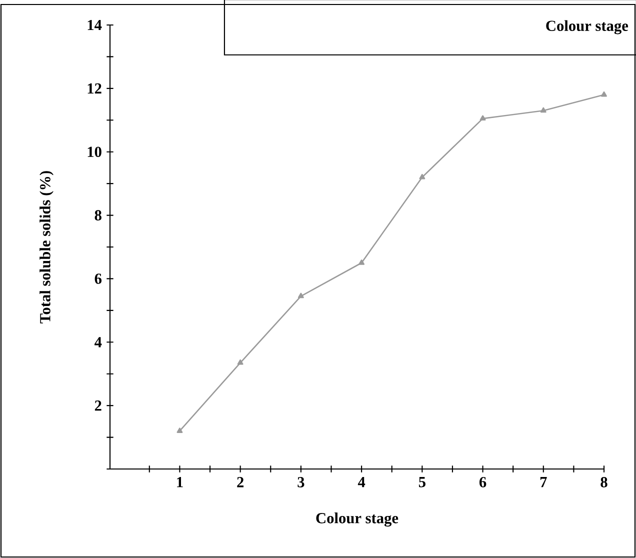 This screenshot has width=636, height=558. What do you see at coordinates (98, 405) in the screenshot?
I see `y-tick-label: 2` at bounding box center [98, 405].